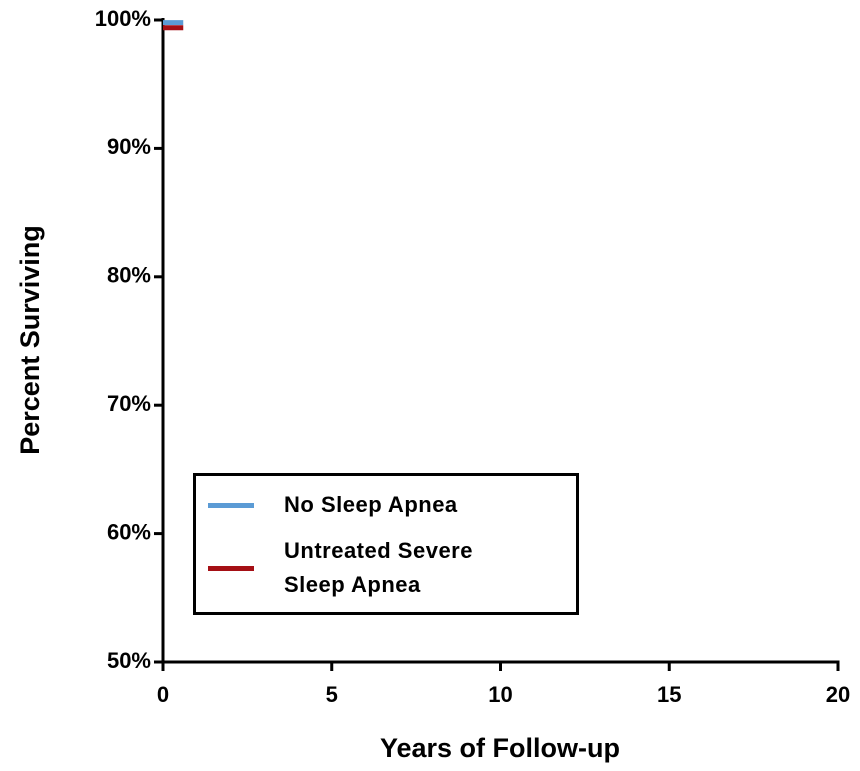  Describe the element at coordinates (163, 694) in the screenshot. I see `x-tick-label: 0` at that location.